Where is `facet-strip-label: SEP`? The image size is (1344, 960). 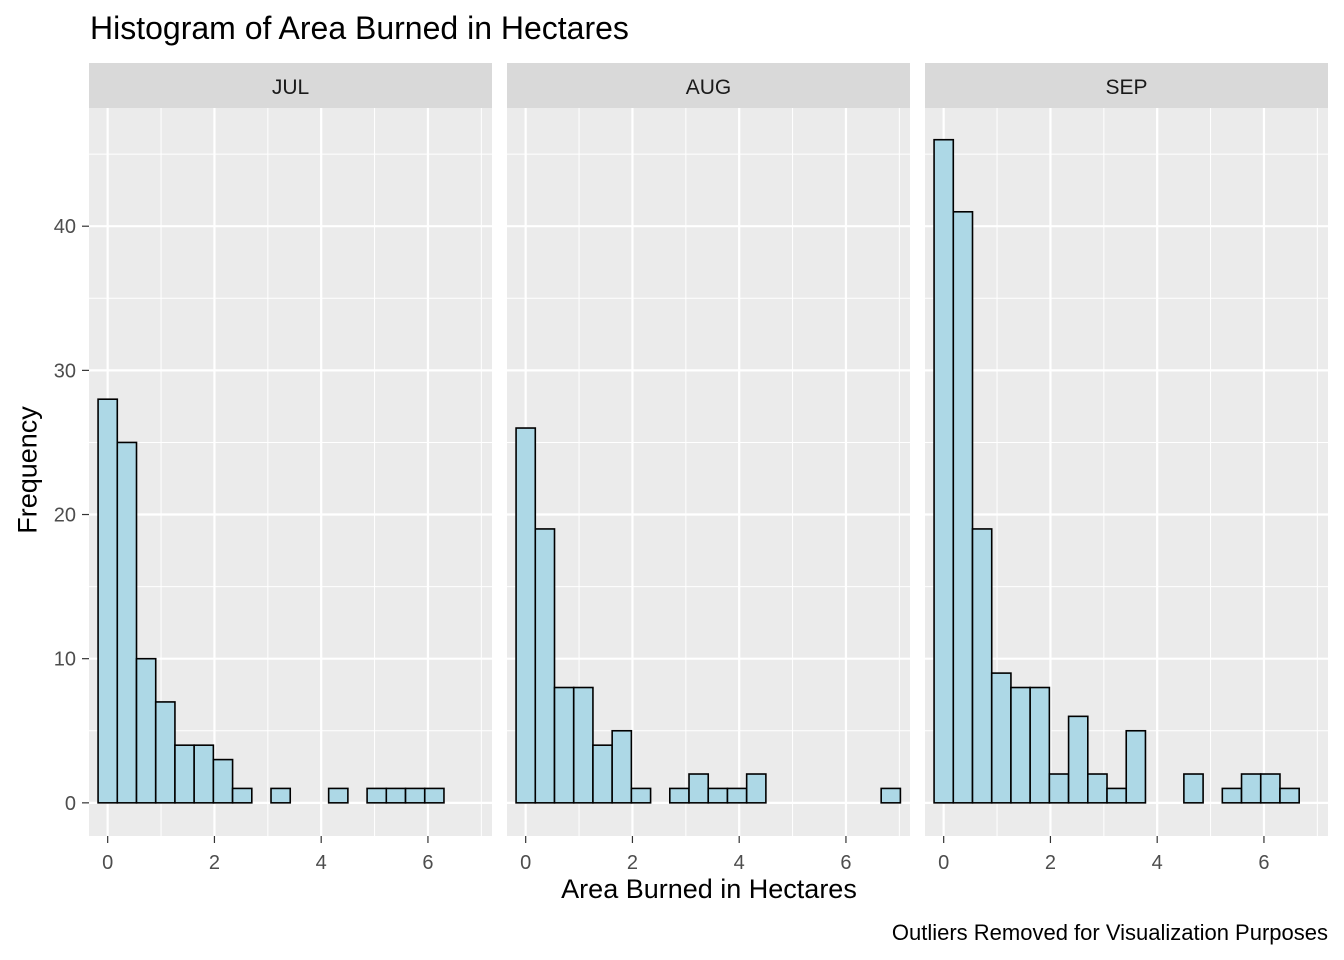 facet-strip-label: SEP is located at coordinates (1126, 87).